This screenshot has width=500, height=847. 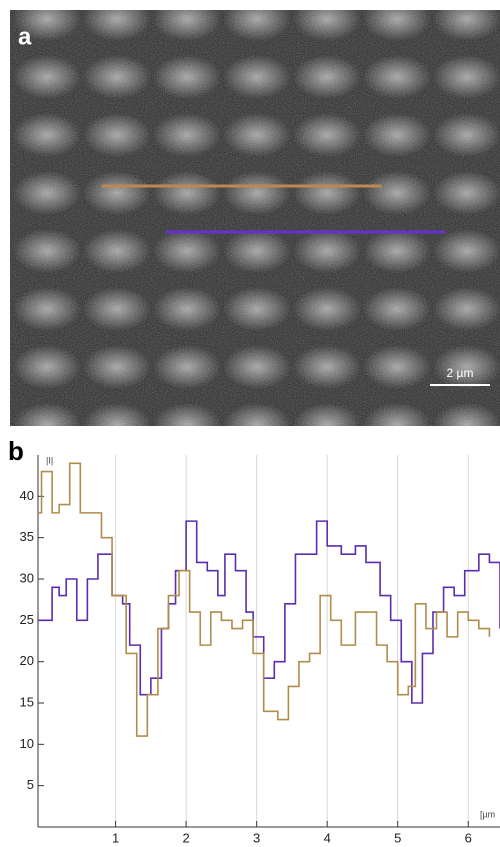 What do you see at coordinates (27, 743) in the screenshot?
I see `y-tick-label: 10` at bounding box center [27, 743].